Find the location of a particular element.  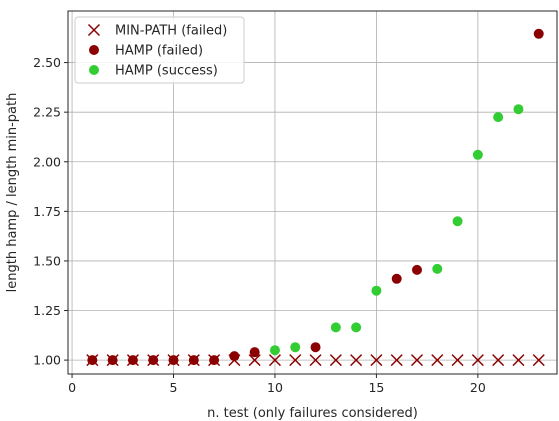

legend-label: HAMP (failed) is located at coordinates (159, 51).